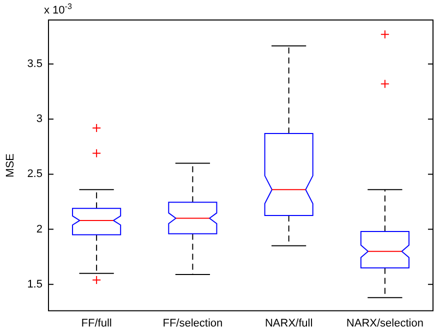  What do you see at coordinates (192, 323) in the screenshot?
I see `x-tick-label: FF/selection` at bounding box center [192, 323].